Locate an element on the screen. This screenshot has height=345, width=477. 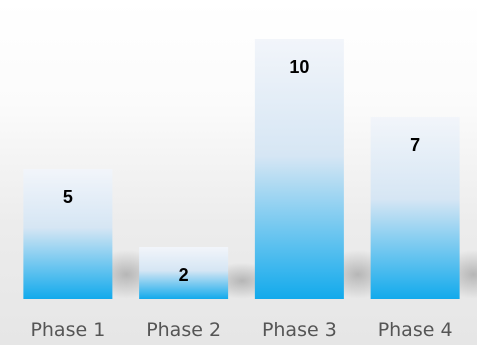
category-labels-group: Phase 1 Phase 2 Phase 3 Phase 4 is located at coordinates (241, 330).